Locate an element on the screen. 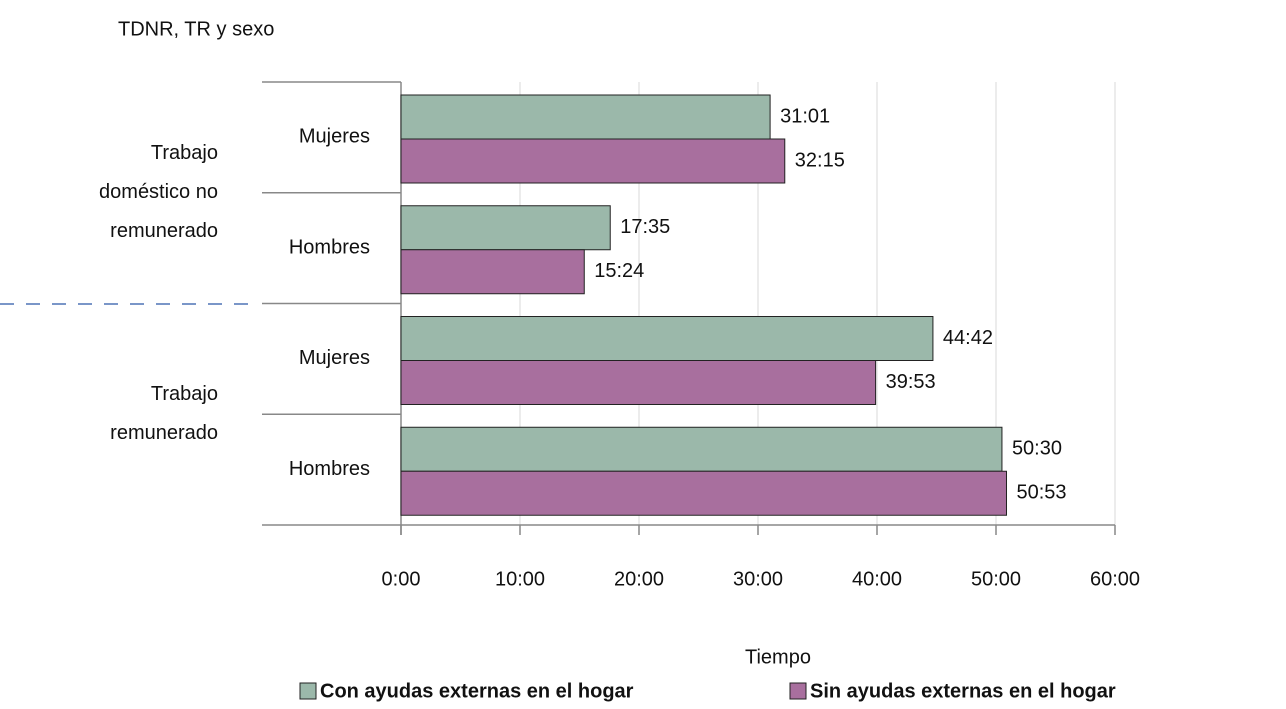 Image resolution: width=1286 pixels, height=709 pixels. x-tick-label: 60:00 is located at coordinates (1115, 579).